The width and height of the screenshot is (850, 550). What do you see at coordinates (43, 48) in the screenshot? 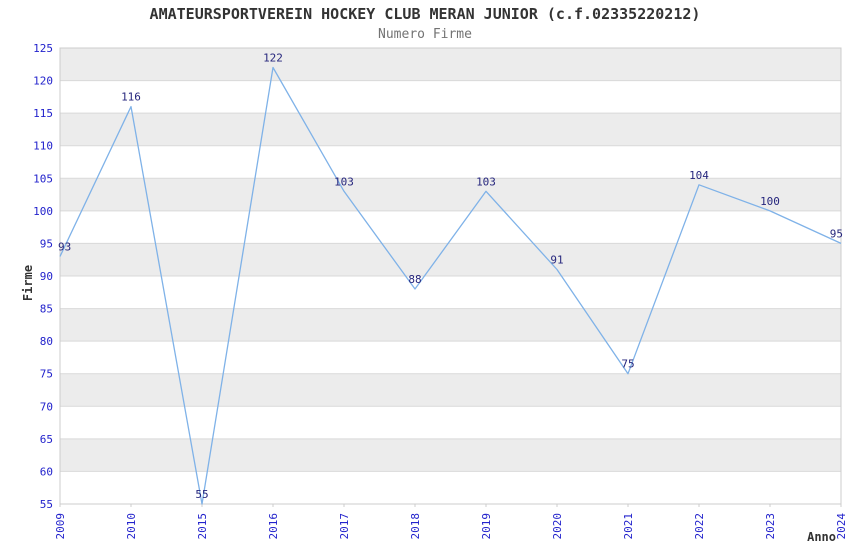
I see `y-tick-label: 125` at bounding box center [43, 48].